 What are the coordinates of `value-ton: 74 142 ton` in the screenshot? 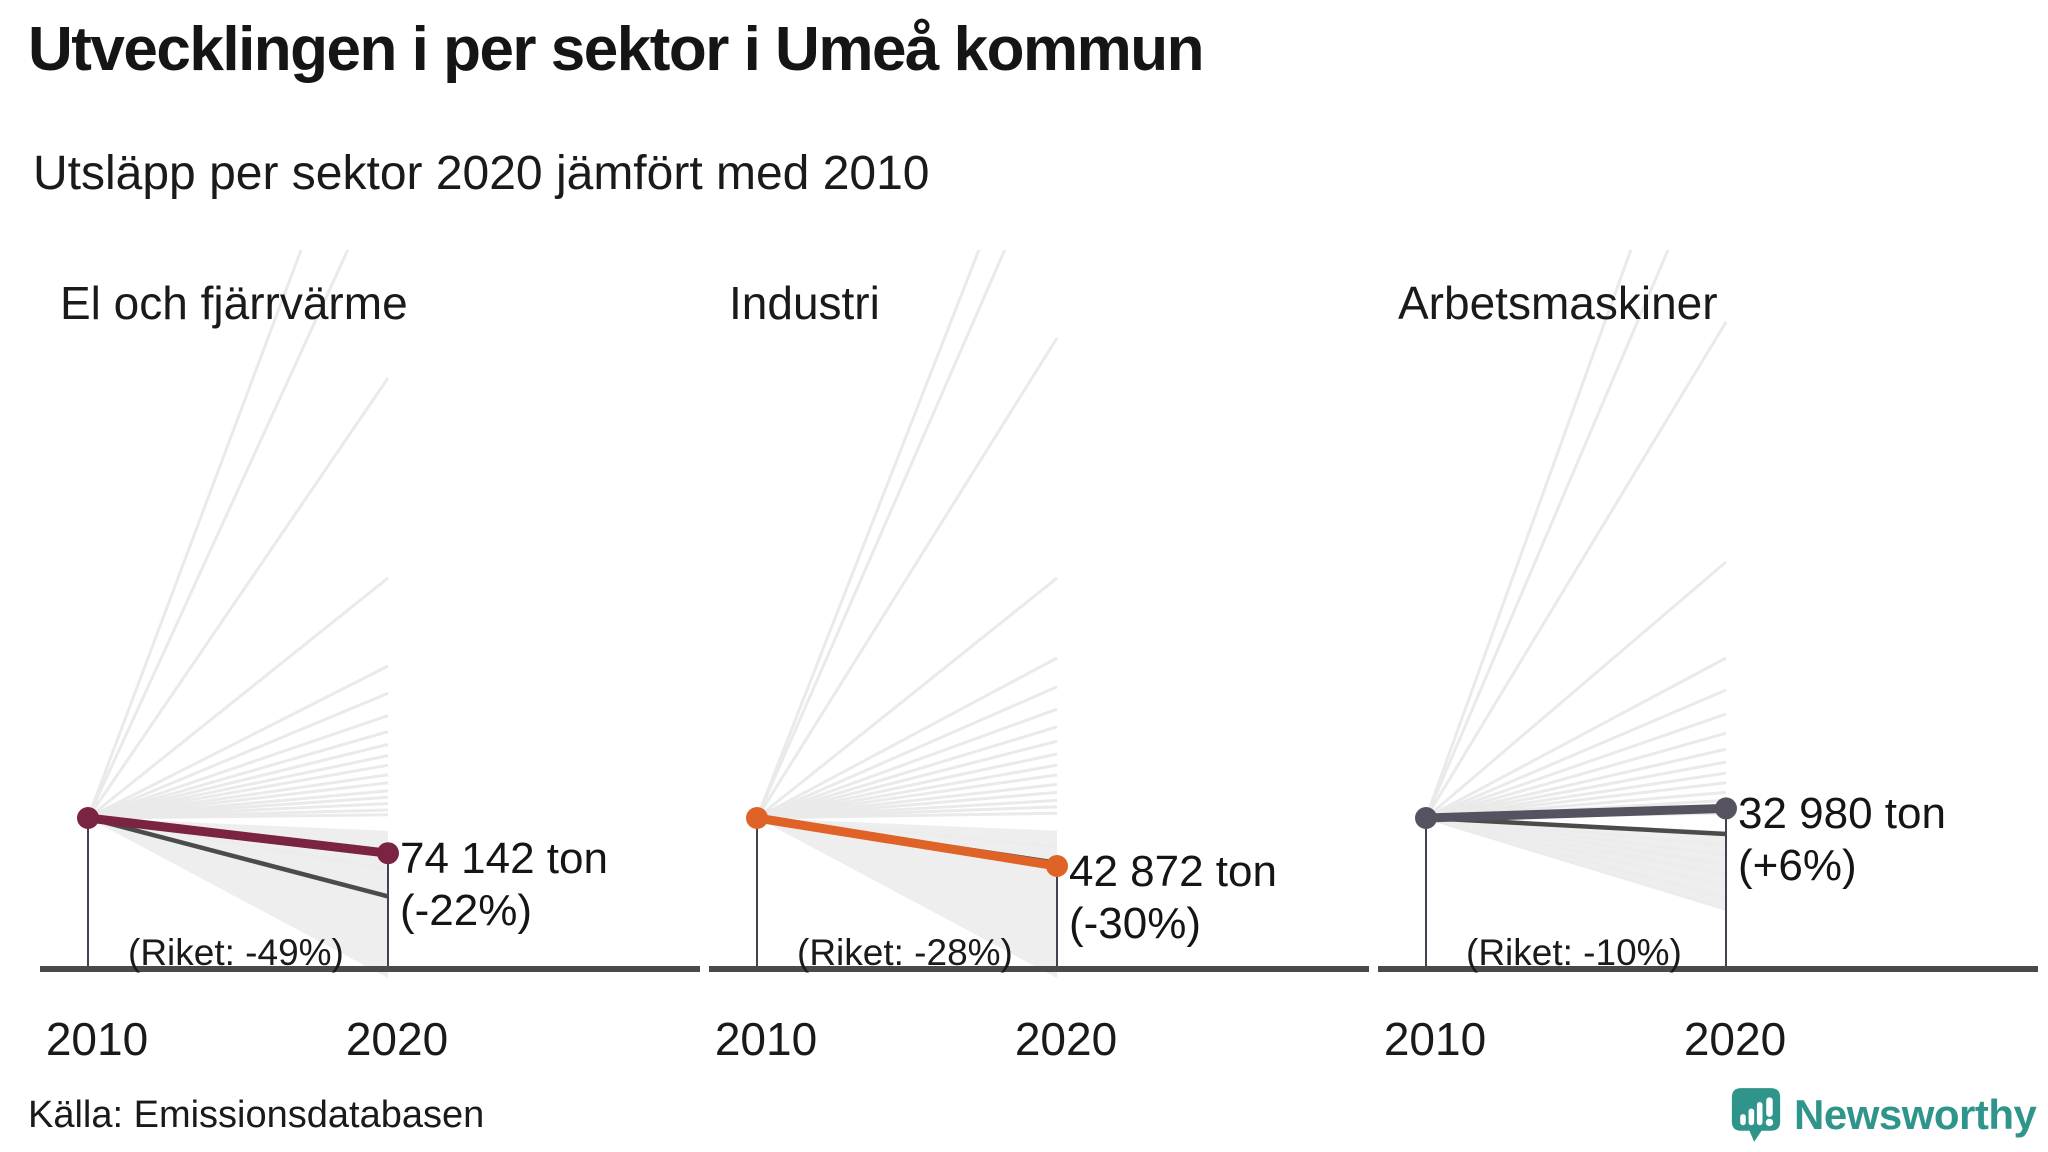 It's located at (504, 858).